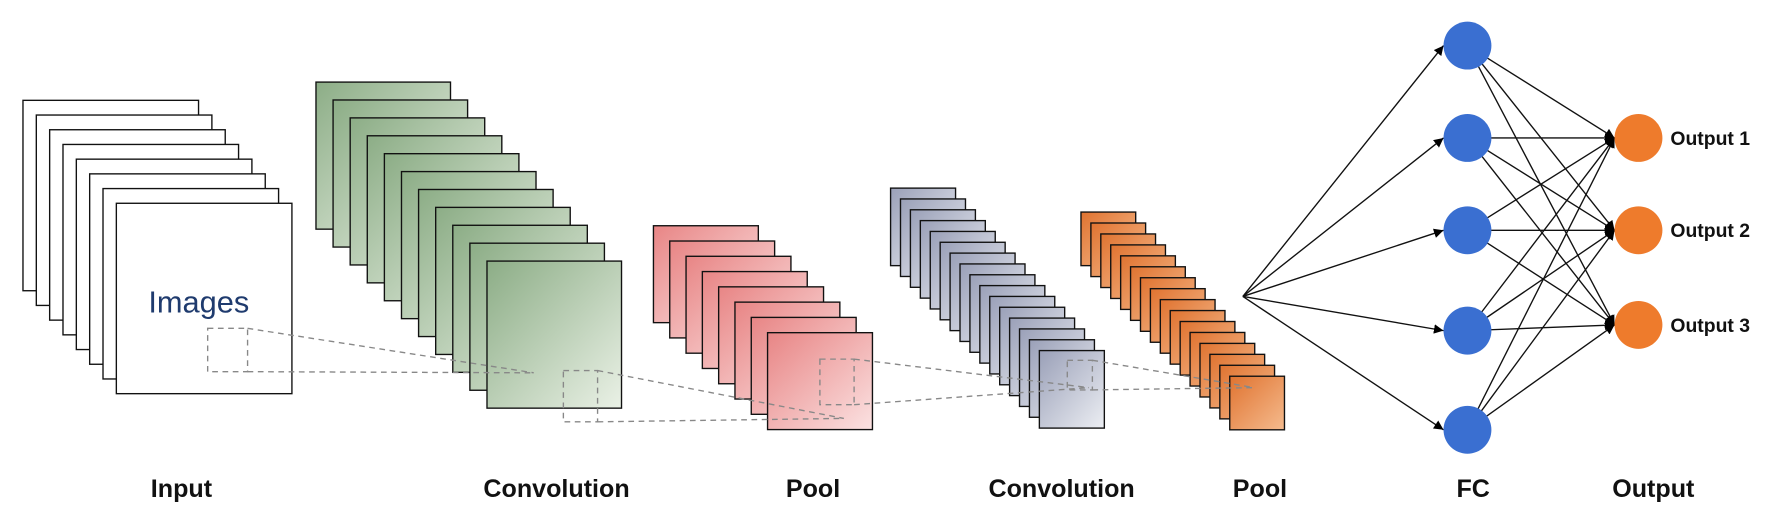  Describe the element at coordinates (198, 301) in the screenshot. I see `image-text: Images` at that location.